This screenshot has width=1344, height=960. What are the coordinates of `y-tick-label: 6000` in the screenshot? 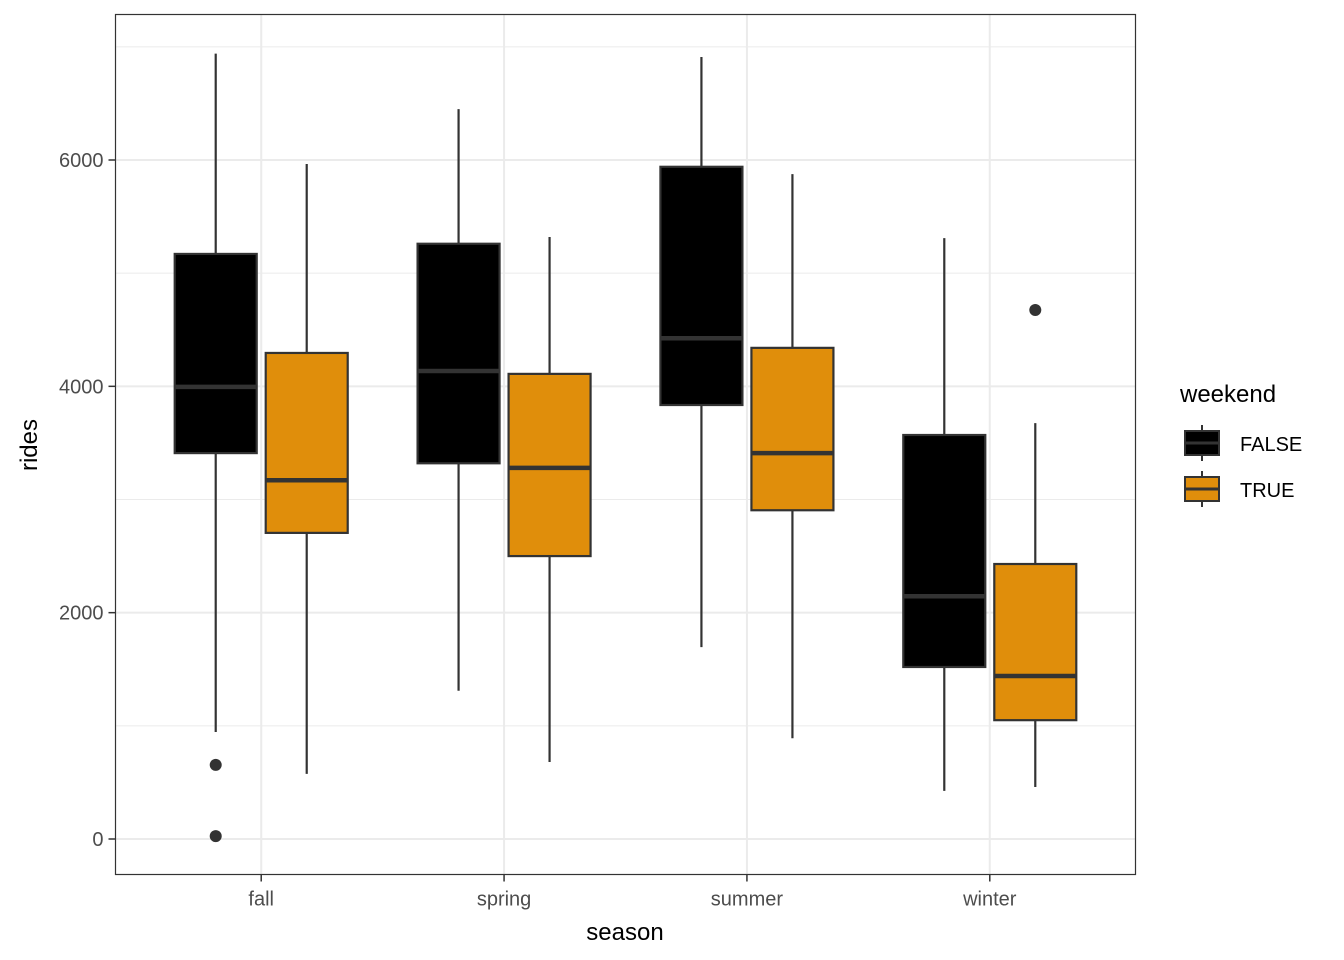 It's located at (81, 161).